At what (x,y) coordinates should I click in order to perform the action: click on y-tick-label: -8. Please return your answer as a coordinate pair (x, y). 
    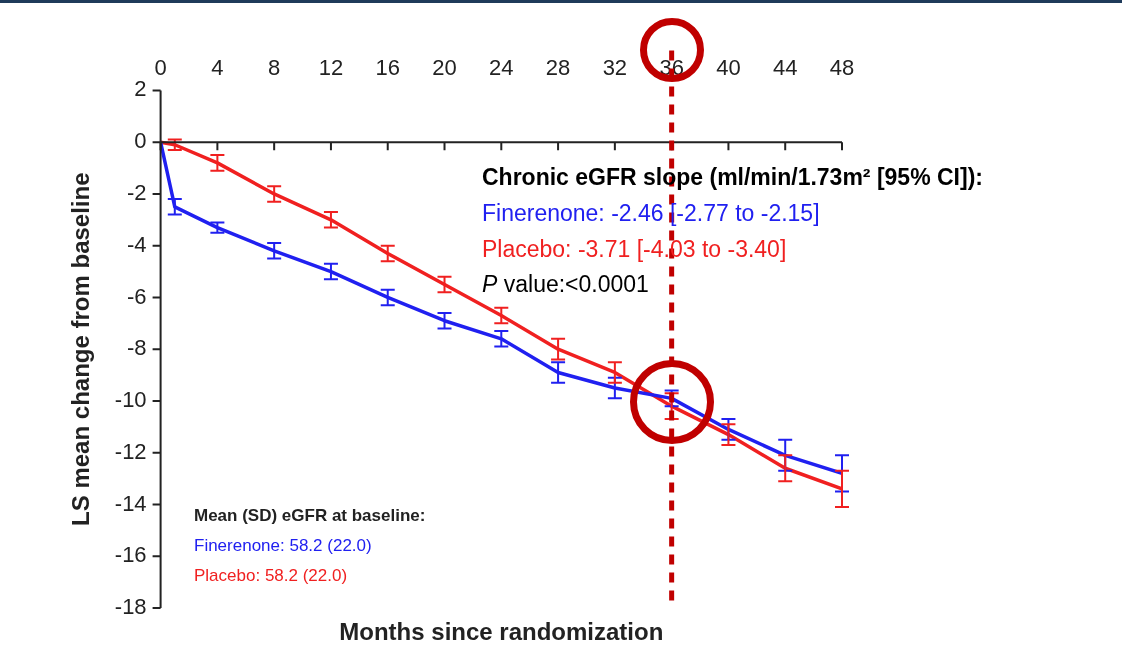
    Looking at the image, I should click on (137, 348).